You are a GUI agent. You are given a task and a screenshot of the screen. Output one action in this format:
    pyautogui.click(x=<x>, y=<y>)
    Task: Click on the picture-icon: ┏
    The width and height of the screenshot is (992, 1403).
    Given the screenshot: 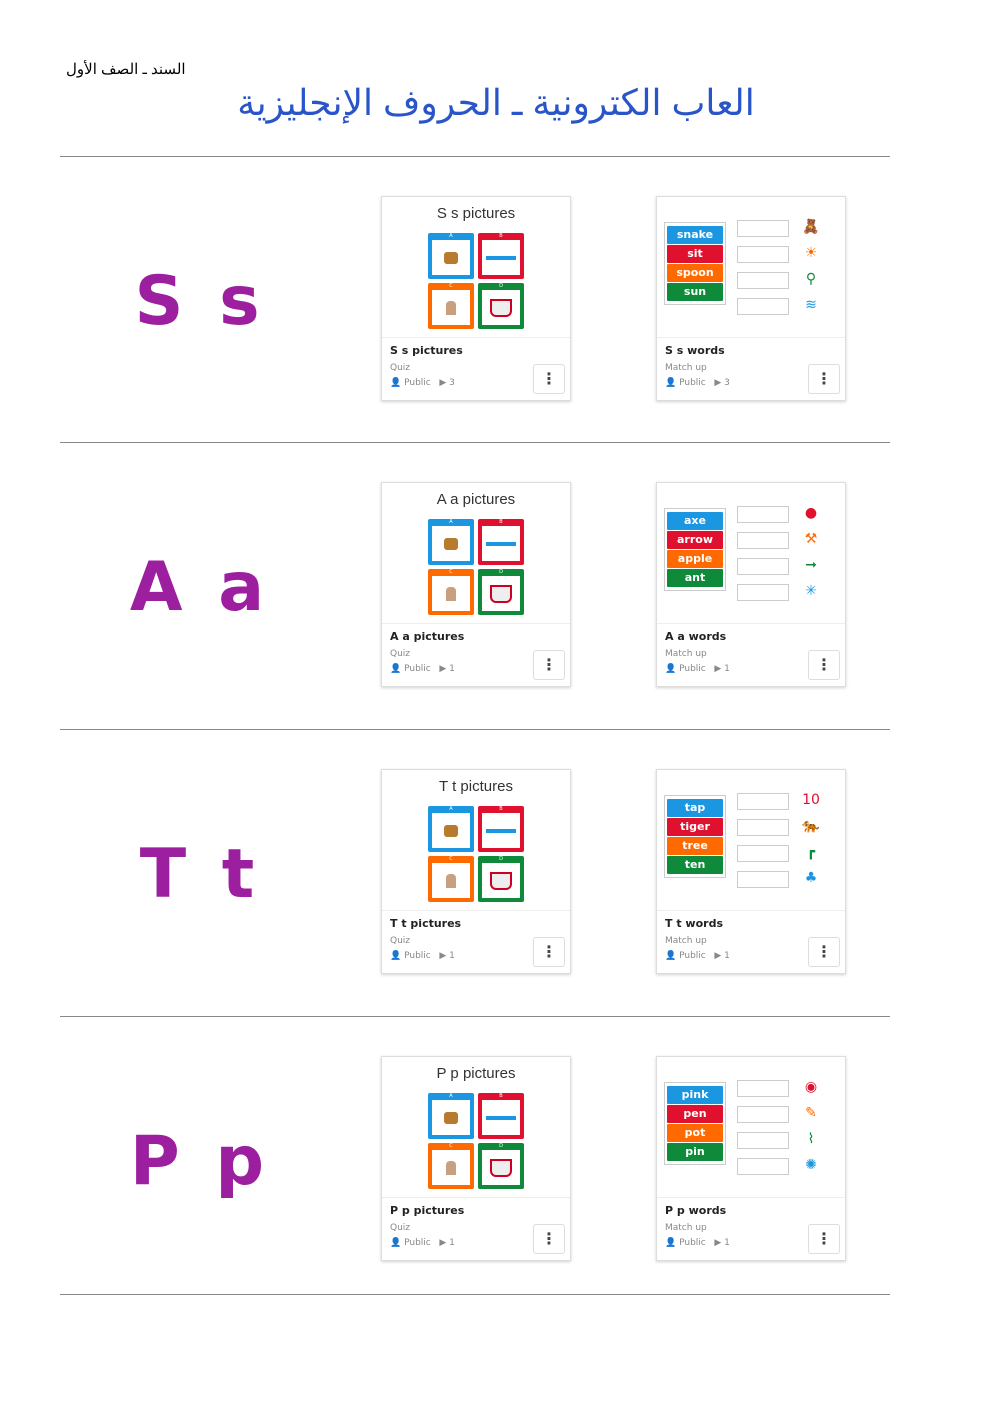 What is the action you would take?
    pyautogui.click(x=811, y=852)
    